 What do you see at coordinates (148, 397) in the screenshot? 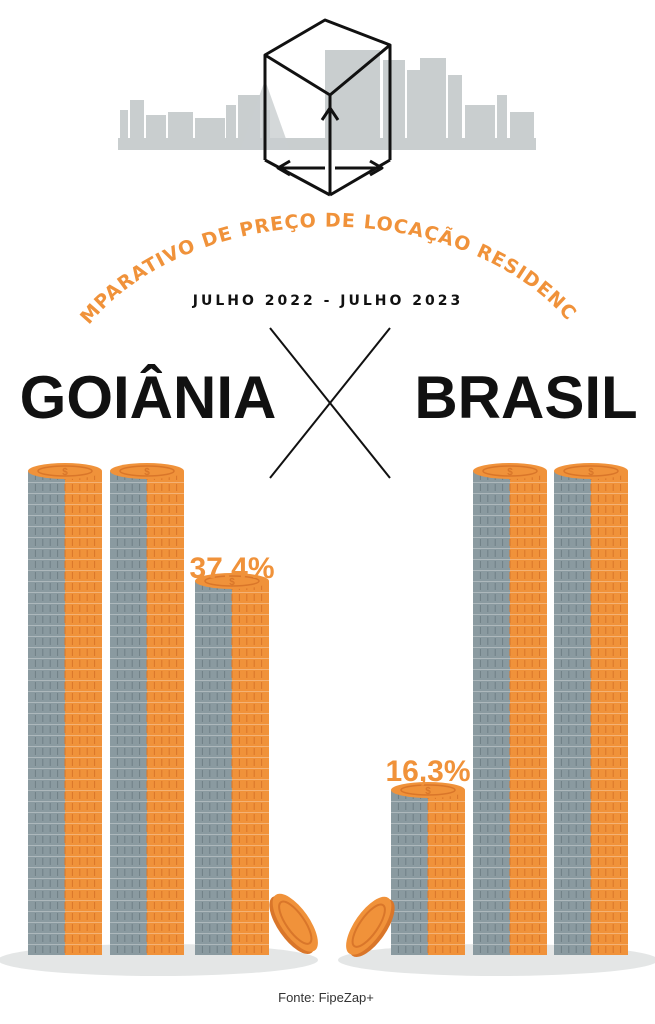
I see `goiania-title: GOIÂNIA` at bounding box center [148, 397].